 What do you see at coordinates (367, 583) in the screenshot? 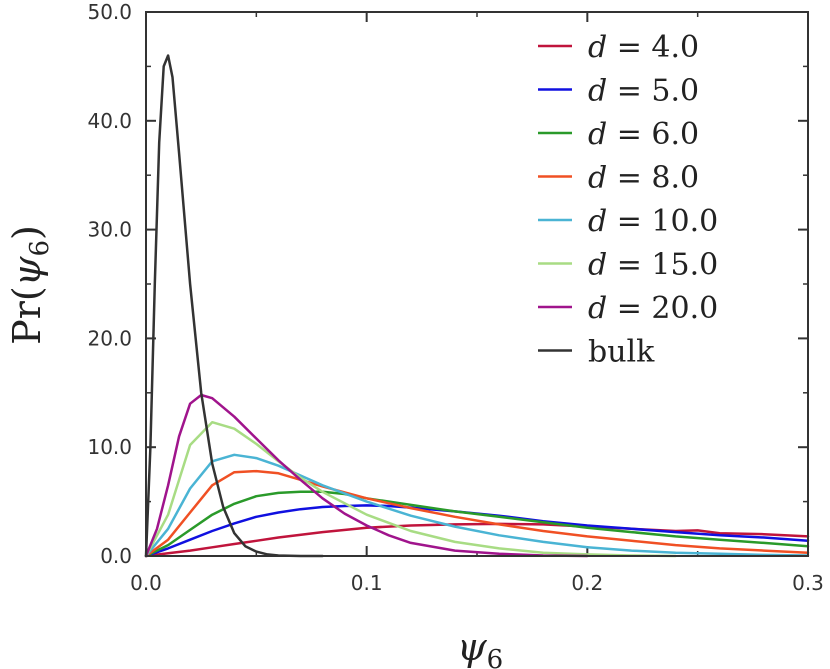
I see `x-tick-label: 0.1` at bounding box center [367, 583].